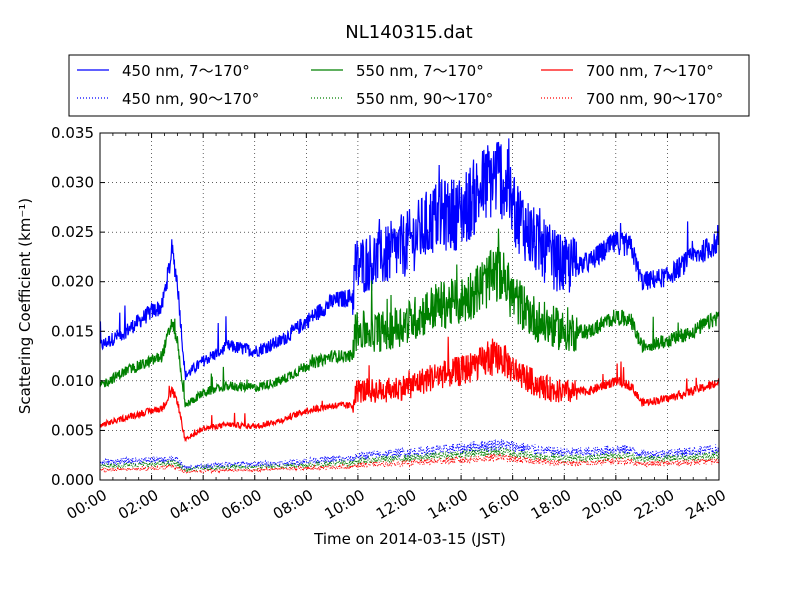 The height and width of the screenshot is (600, 800). Describe the element at coordinates (602, 504) in the screenshot. I see `x-tick-label: 20:00` at that location.